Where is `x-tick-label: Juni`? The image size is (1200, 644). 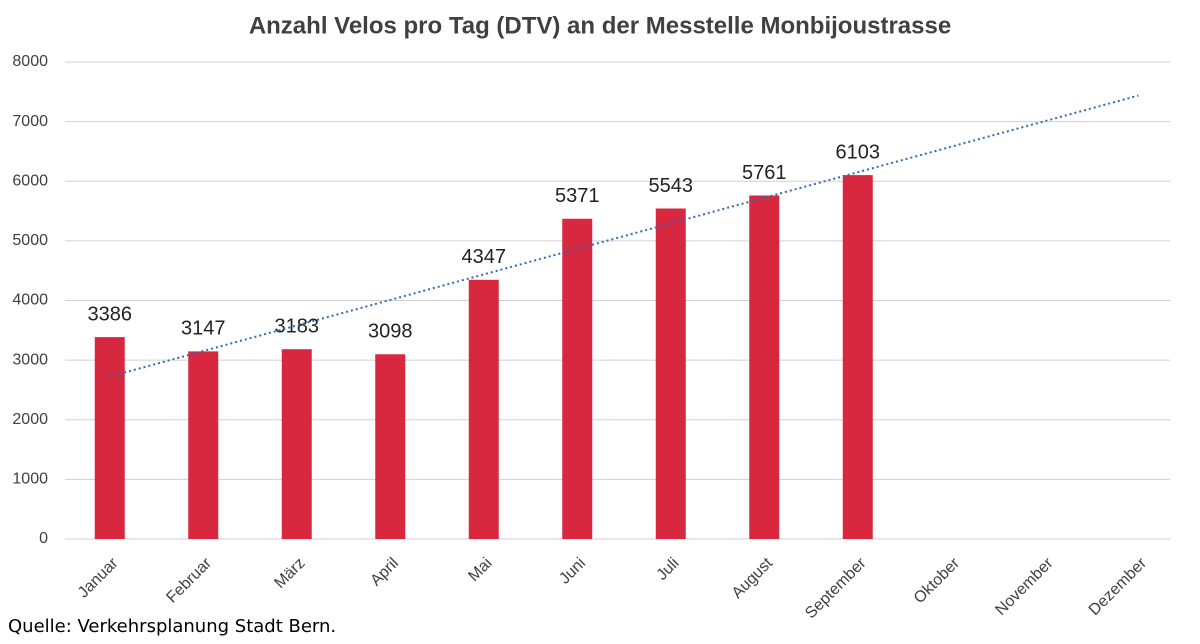
x-tick-label: Juni is located at coordinates (572, 571).